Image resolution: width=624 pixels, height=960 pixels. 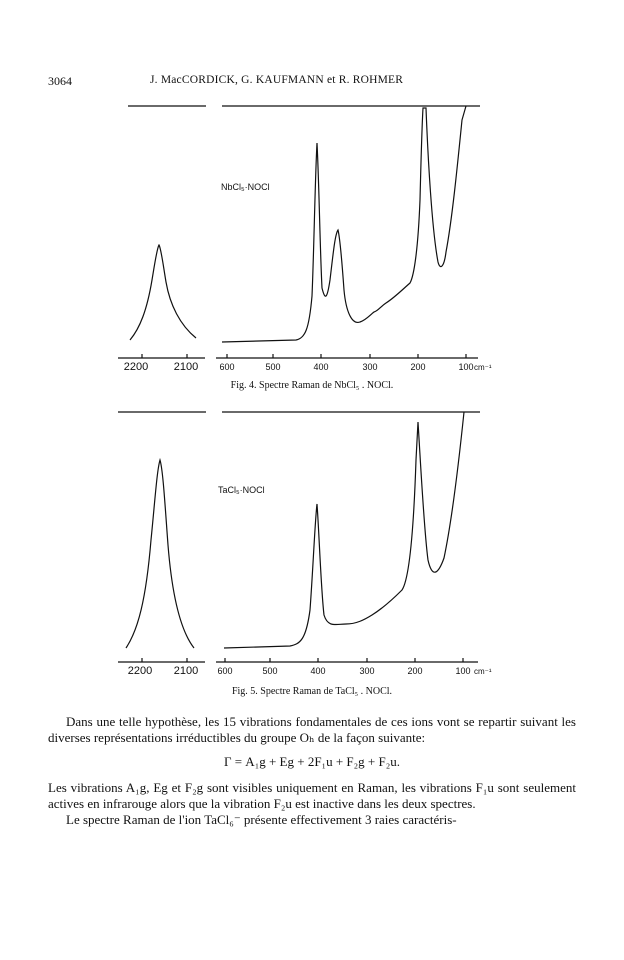 I want to click on fig4-tick-label-200: 200, so click(x=417, y=367).